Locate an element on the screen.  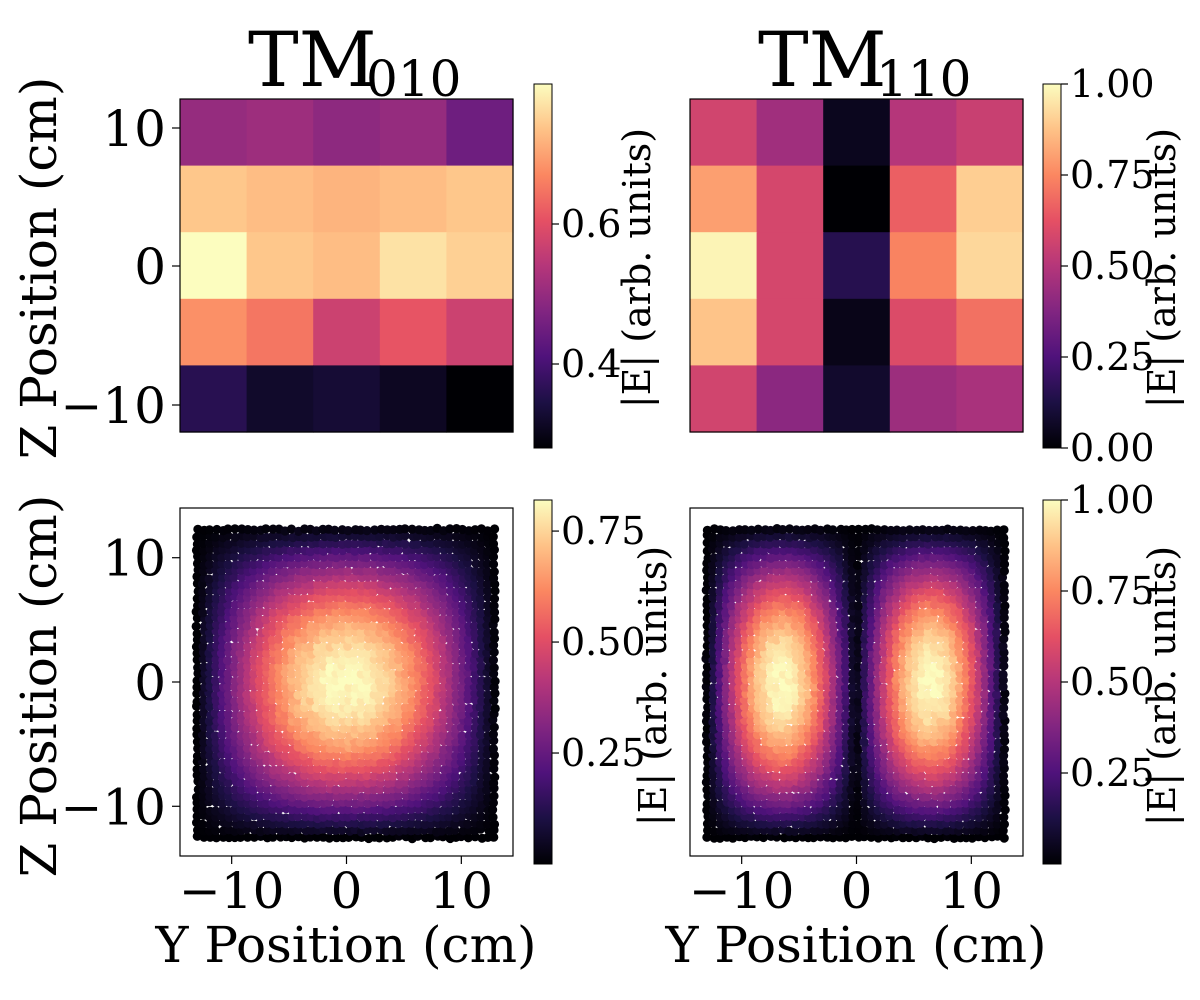
panel3-point-1931 is located at coordinates (266, 565).